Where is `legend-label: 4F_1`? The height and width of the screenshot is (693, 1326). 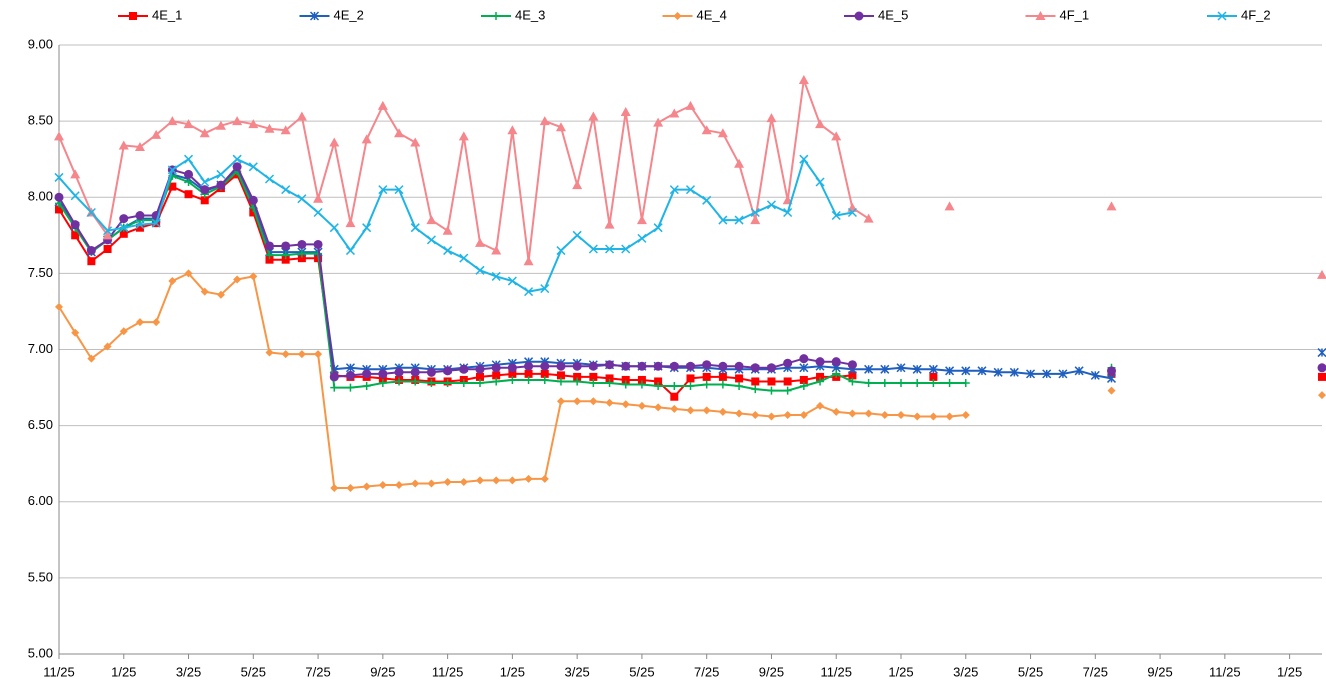
legend-label: 4F_1 is located at coordinates (1075, 14).